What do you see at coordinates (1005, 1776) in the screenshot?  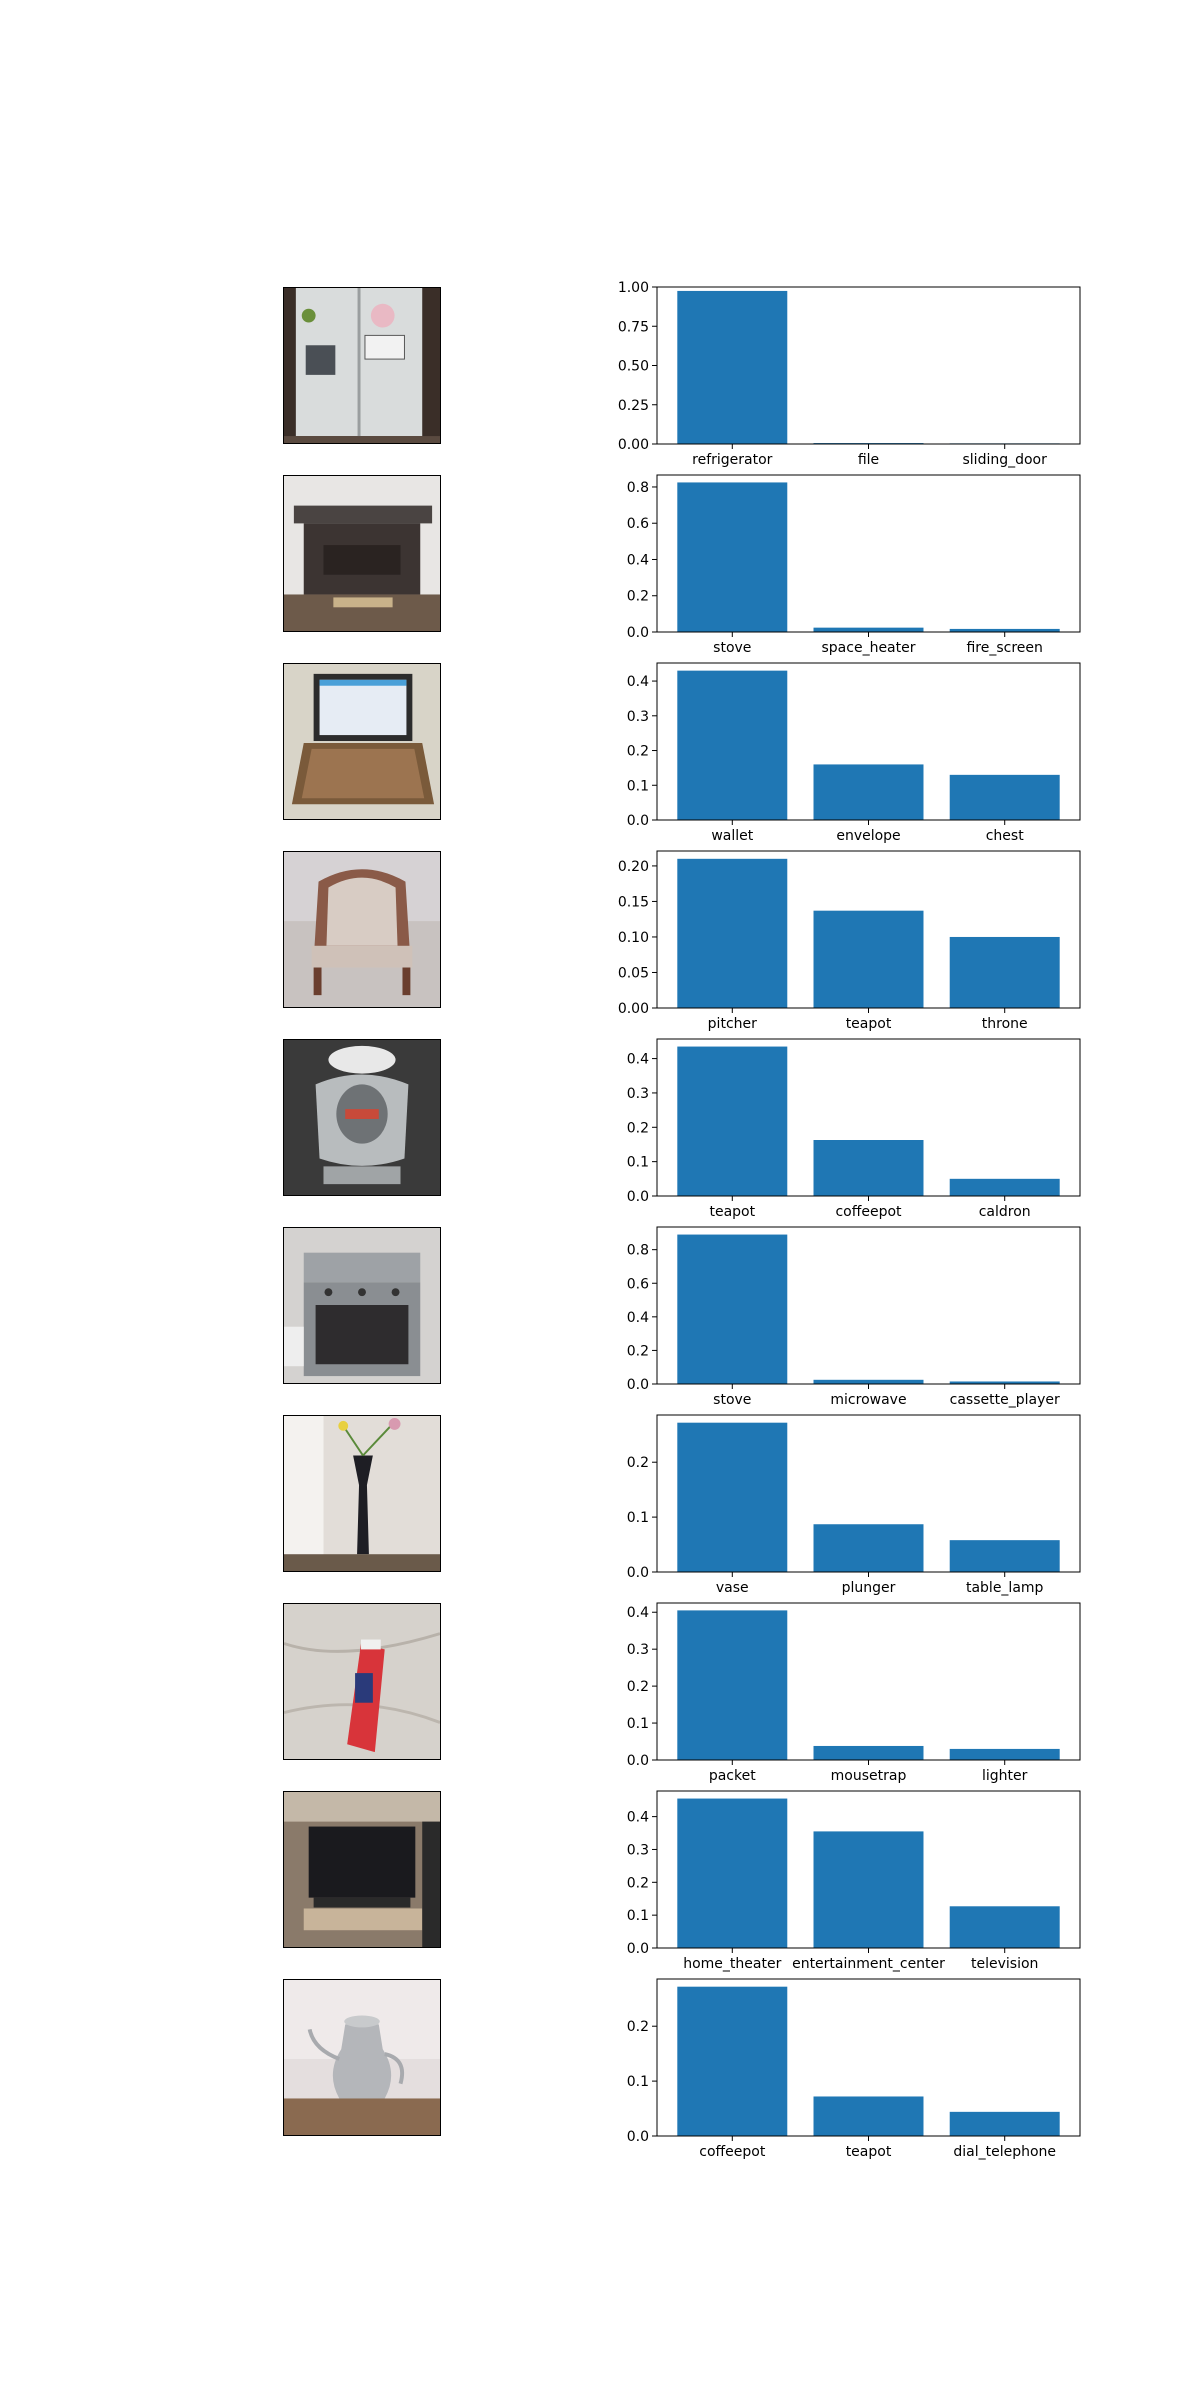 I see `x-tick-label: lighter` at bounding box center [1005, 1776].